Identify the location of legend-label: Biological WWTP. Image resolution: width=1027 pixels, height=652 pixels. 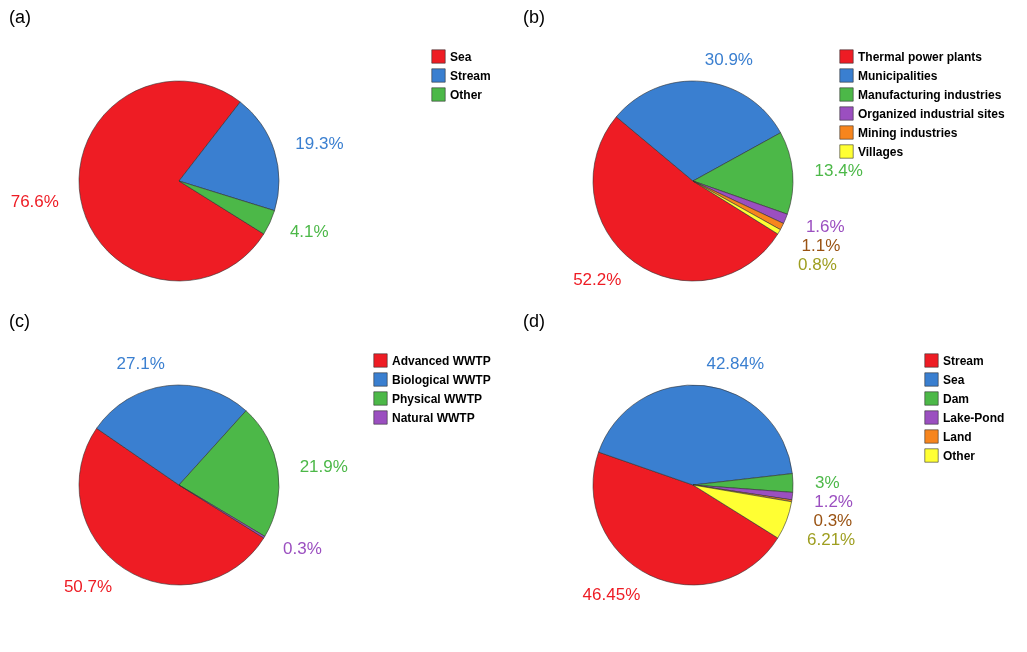
(441, 379).